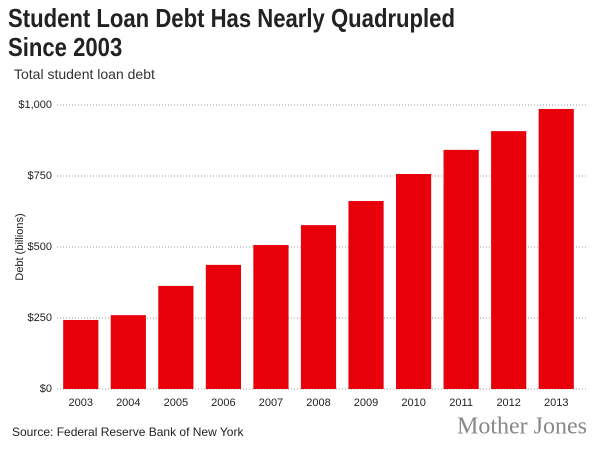 Image resolution: width=599 pixels, height=453 pixels. I want to click on y-tick-label: $1,000, so click(35, 105).